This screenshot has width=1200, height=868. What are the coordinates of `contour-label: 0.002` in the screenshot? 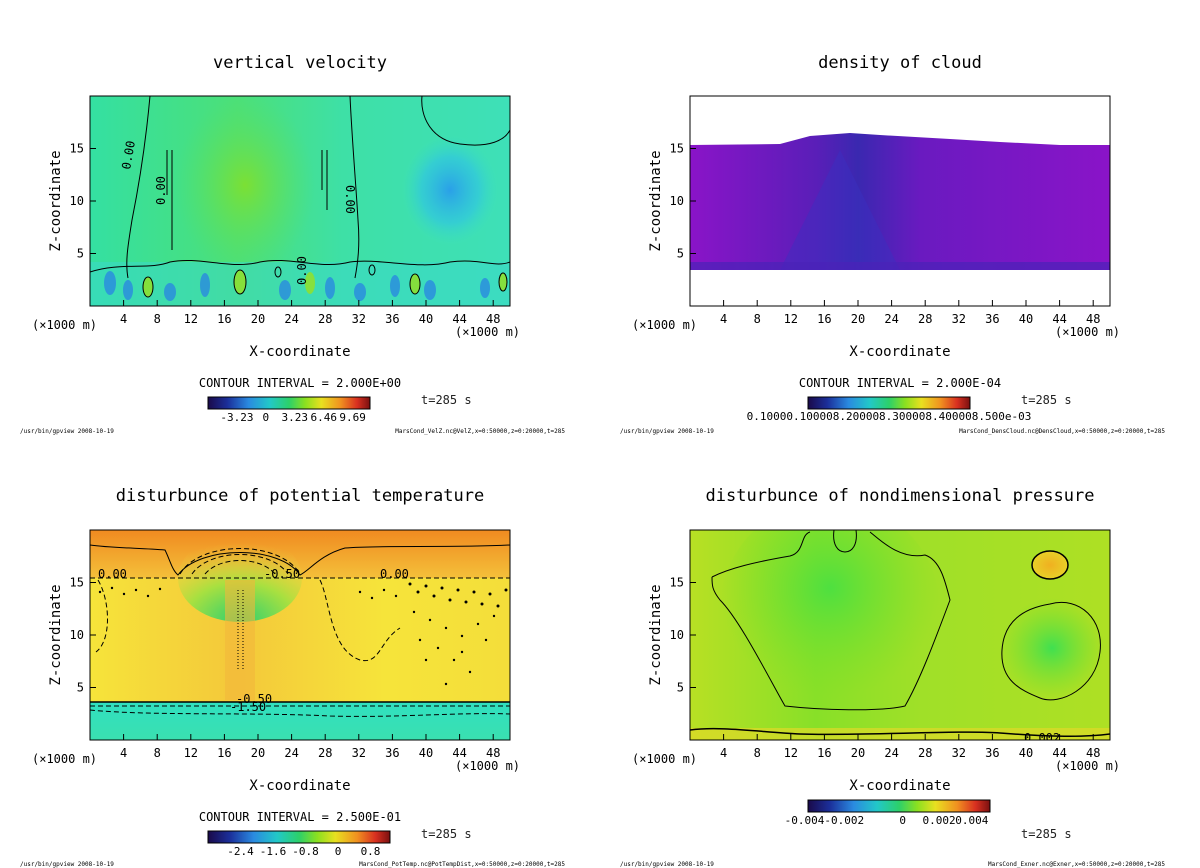 It's located at (1042, 738).